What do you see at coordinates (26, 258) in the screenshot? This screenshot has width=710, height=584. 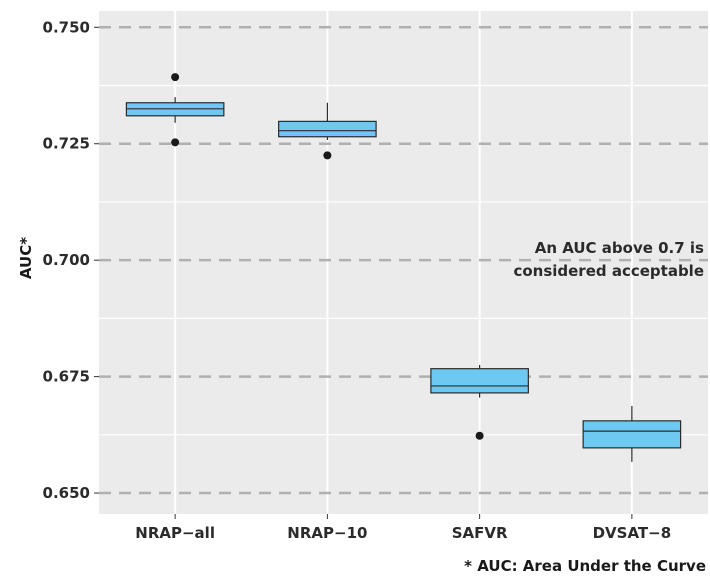 I see `y-axis-title: AUC*` at bounding box center [26, 258].